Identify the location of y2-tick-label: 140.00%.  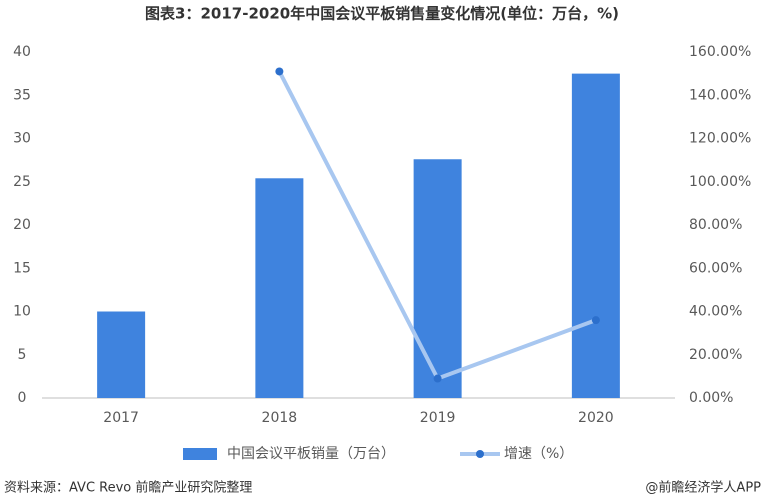
(720, 95).